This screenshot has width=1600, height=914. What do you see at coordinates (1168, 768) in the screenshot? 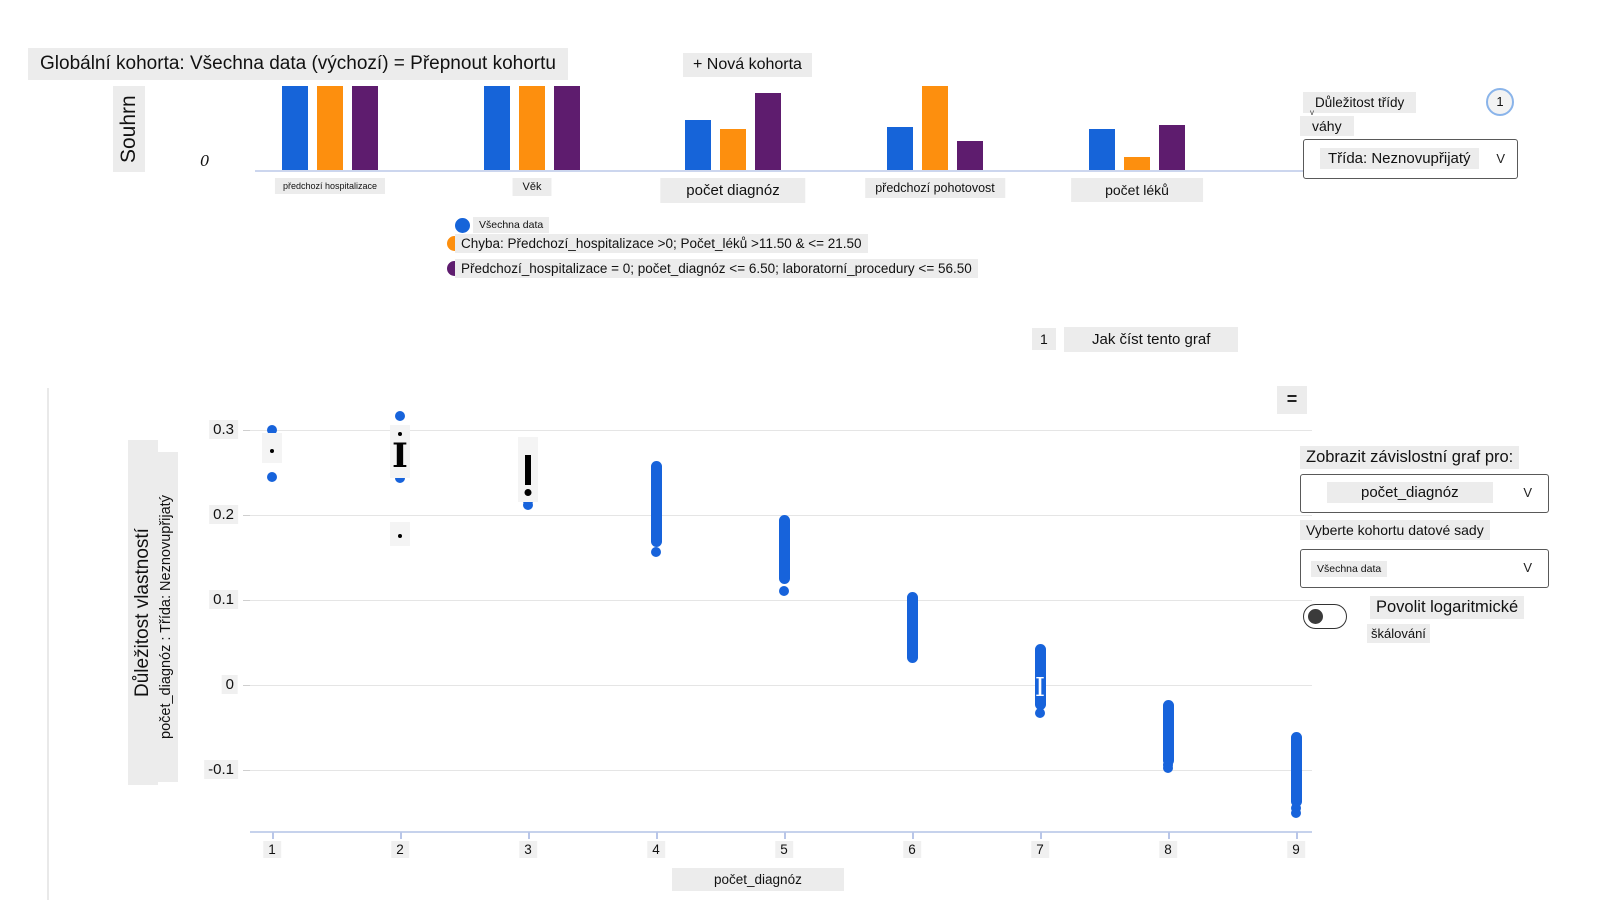
I see `scatter-dot-x8` at bounding box center [1168, 768].